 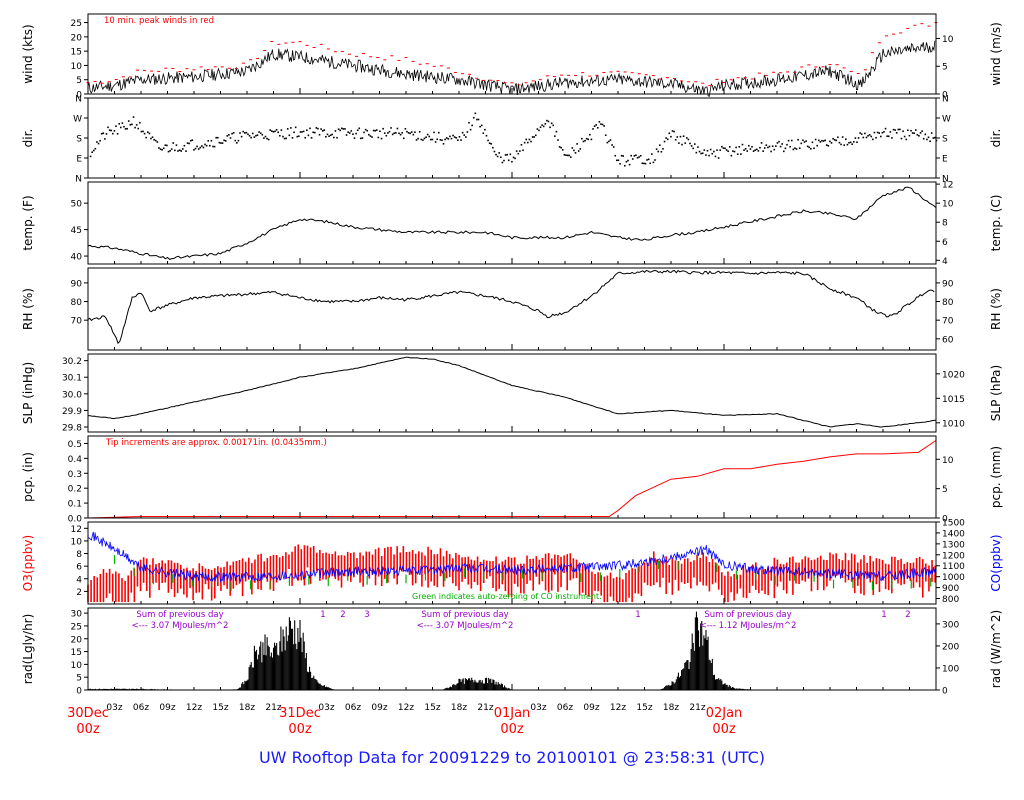 I want to click on y-tick-label-right: 70, so click(x=948, y=322).